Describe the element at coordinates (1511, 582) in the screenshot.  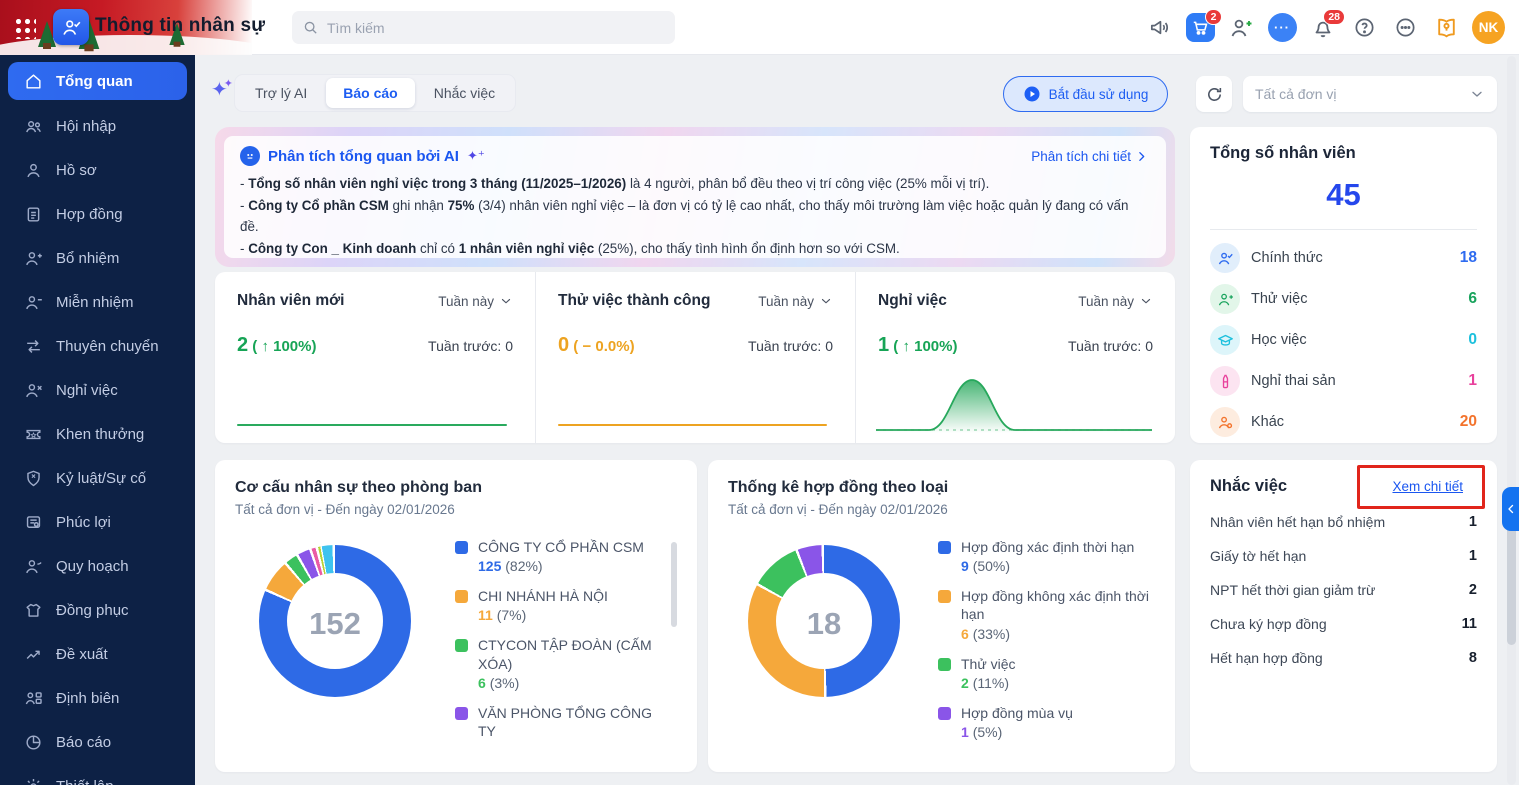
I see `page-scrollbar-thumb` at that location.